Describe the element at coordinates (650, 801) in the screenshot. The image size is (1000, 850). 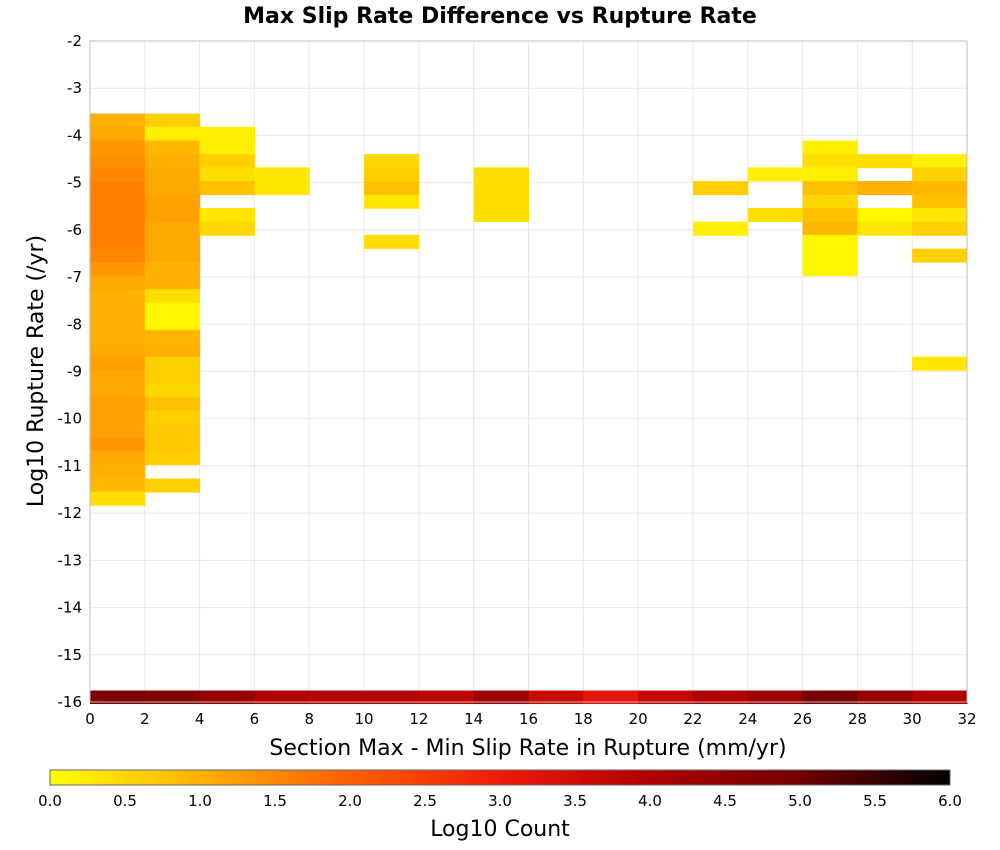
I see `colorbar-tick-label: 4.0` at that location.